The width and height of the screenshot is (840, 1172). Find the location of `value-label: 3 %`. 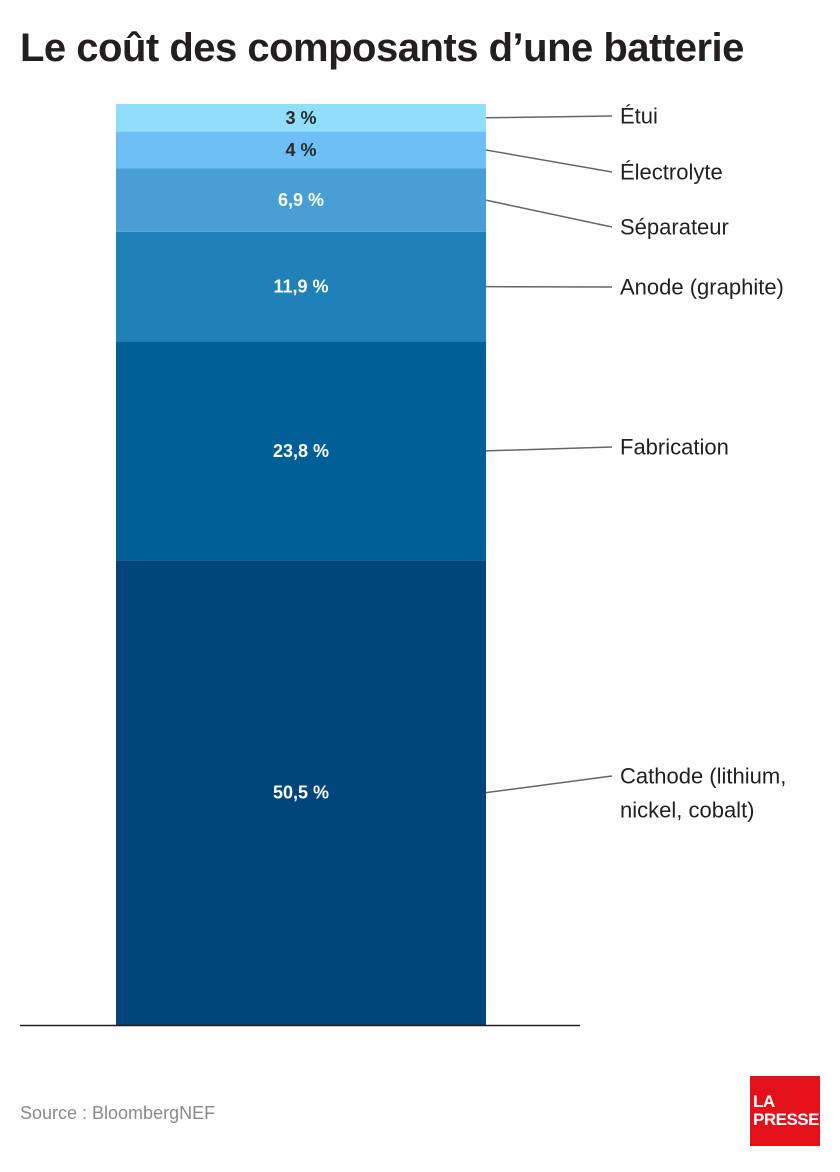

value-label: 3 % is located at coordinates (300, 118).